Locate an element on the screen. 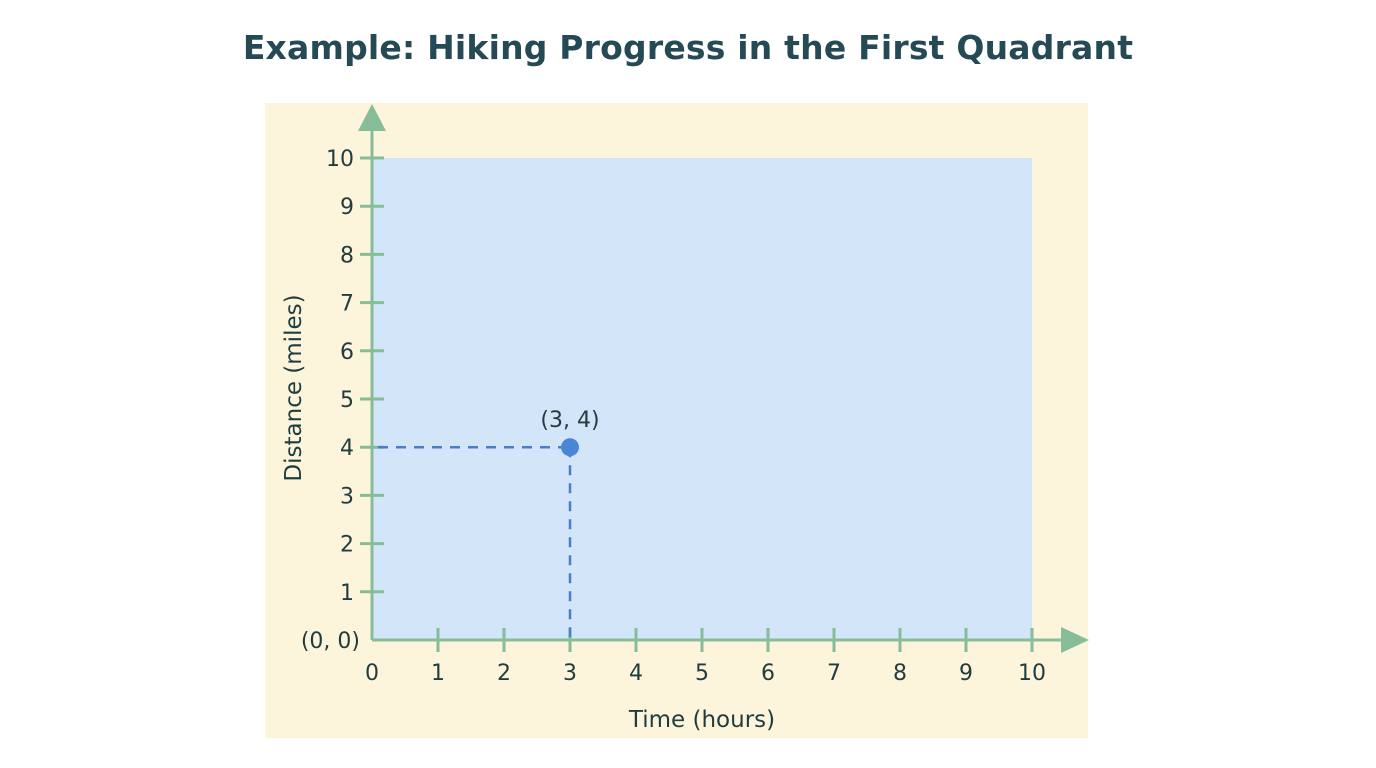 This screenshot has height=768, width=1376. x-tick-label: 1 is located at coordinates (438, 673).